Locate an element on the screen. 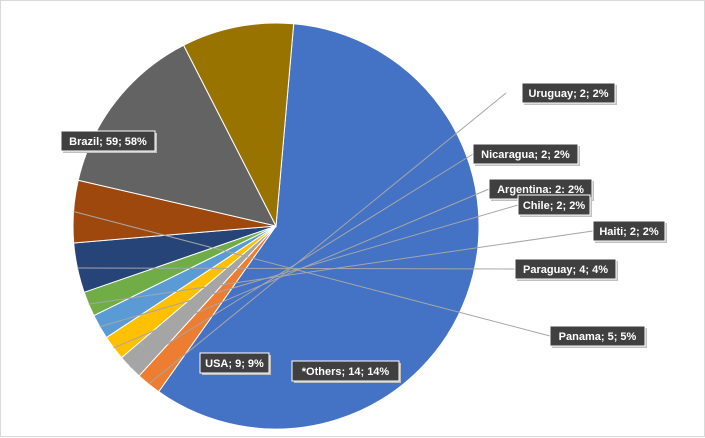  data-label-paraguay: Paraguay; 4; 4% is located at coordinates (566, 269).